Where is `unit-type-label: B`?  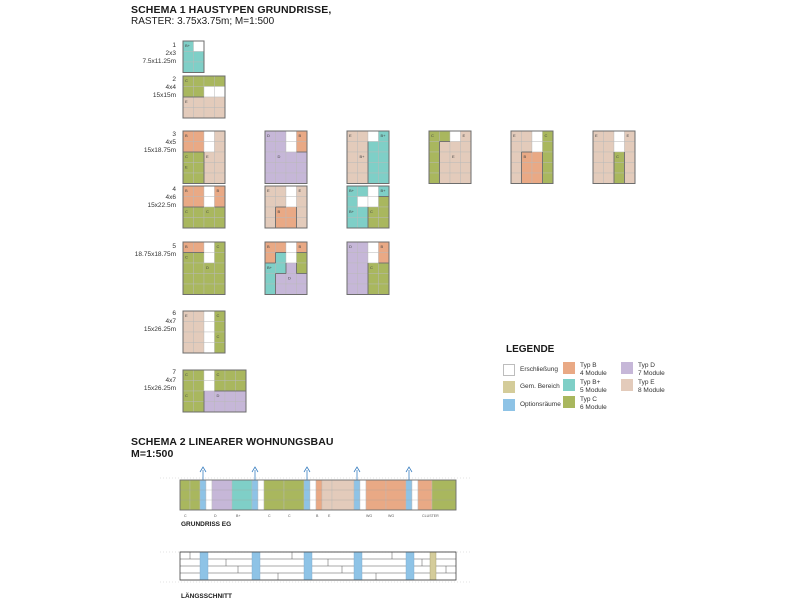
unit-type-label: B is located at coordinates (186, 246).